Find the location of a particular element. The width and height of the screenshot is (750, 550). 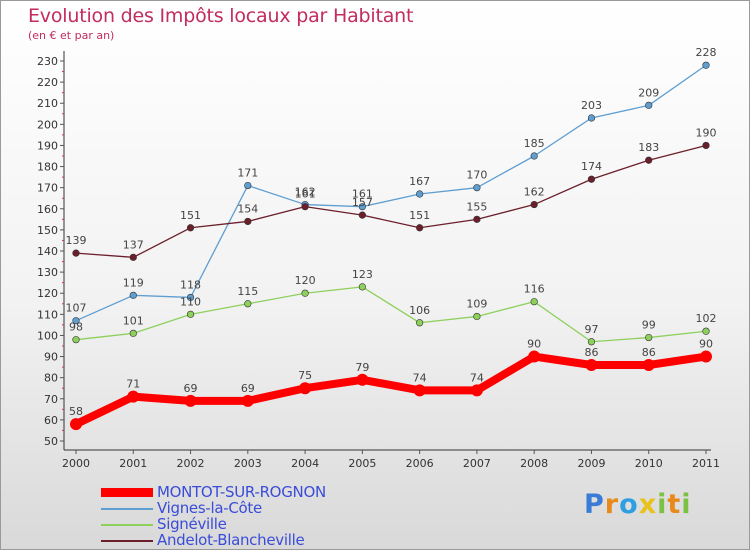

legend-swatch-signeville is located at coordinates (127, 525).